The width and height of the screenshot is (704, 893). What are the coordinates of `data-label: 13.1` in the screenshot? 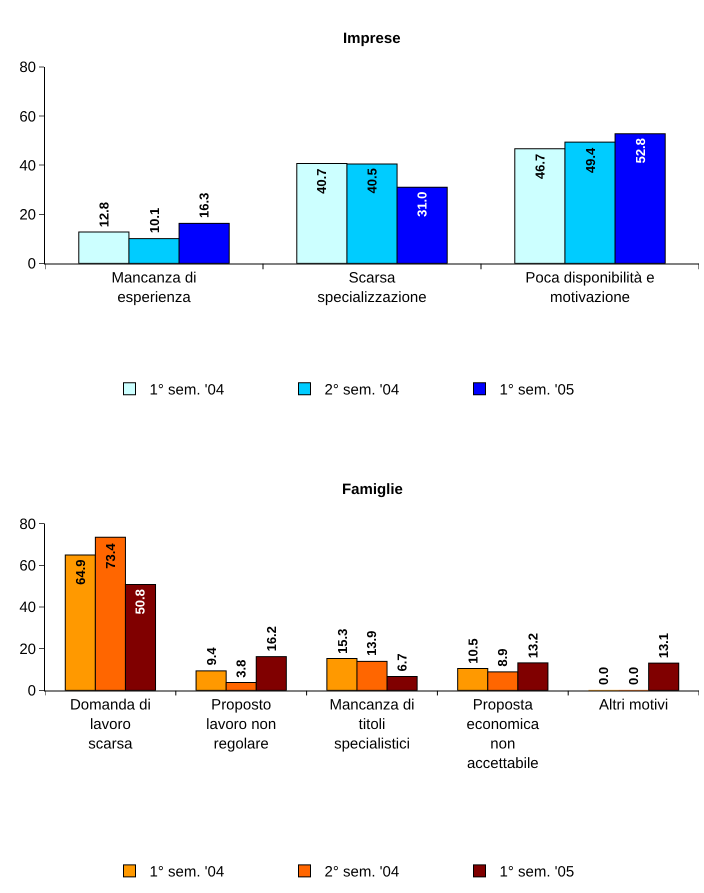 It's located at (664, 645).